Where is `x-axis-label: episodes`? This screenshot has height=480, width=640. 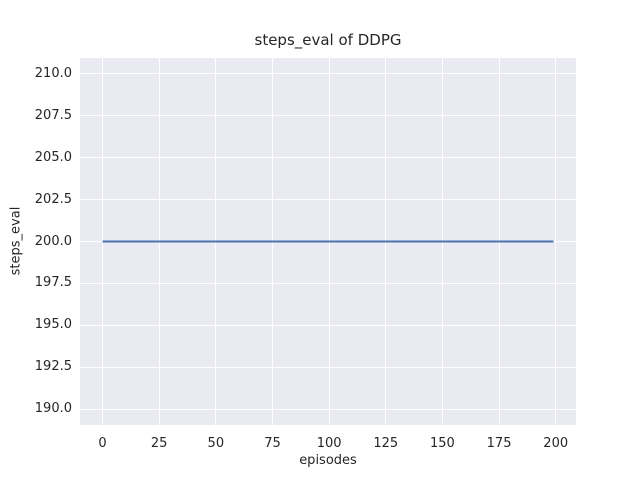 x-axis-label: episodes is located at coordinates (328, 460).